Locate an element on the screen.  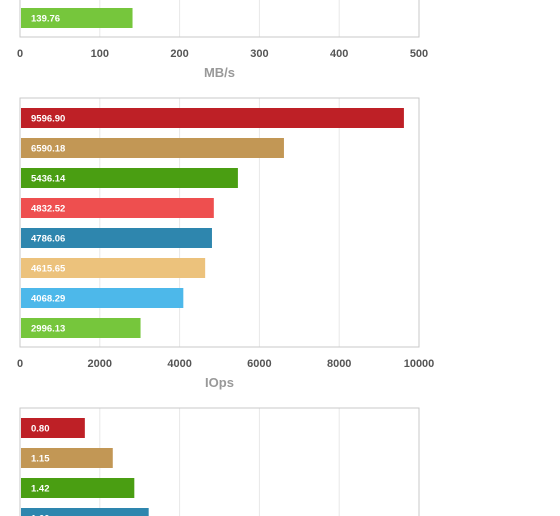
bar-value-label: 139.76 is located at coordinates (45, 19).